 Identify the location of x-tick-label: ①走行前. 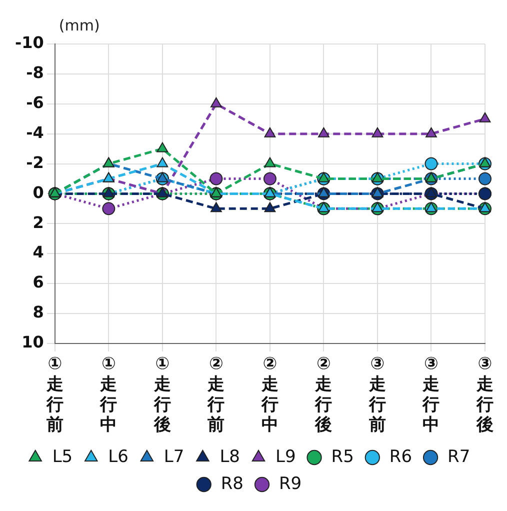
(54, 395).